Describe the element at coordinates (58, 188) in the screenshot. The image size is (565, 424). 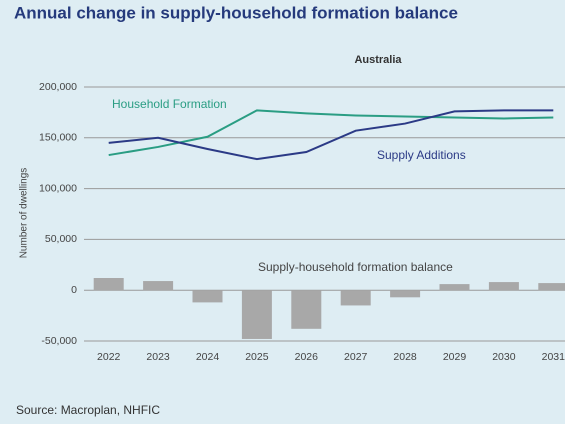
I see `y-tick-label: 100,000` at that location.